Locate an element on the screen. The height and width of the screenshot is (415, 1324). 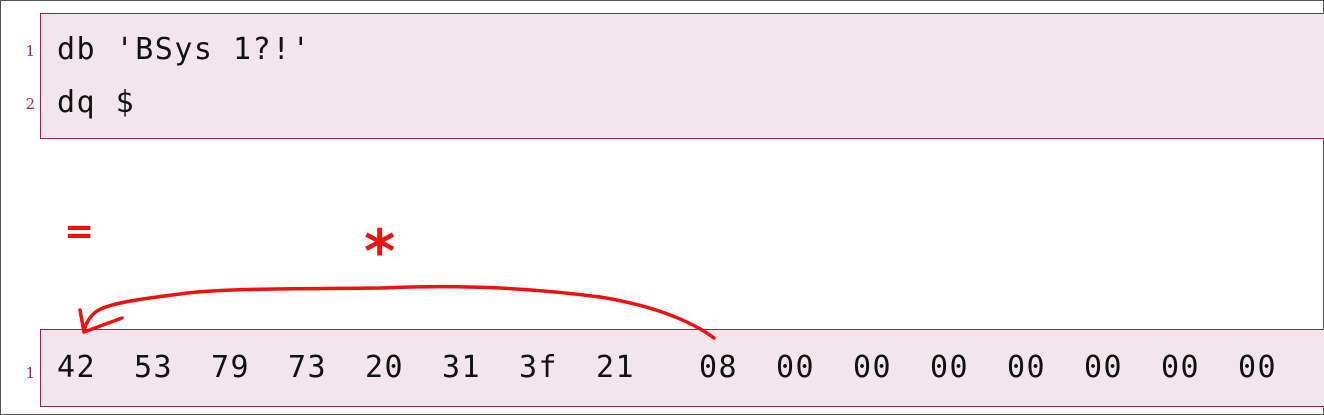
hex-byte: 21 is located at coordinates (616, 367).